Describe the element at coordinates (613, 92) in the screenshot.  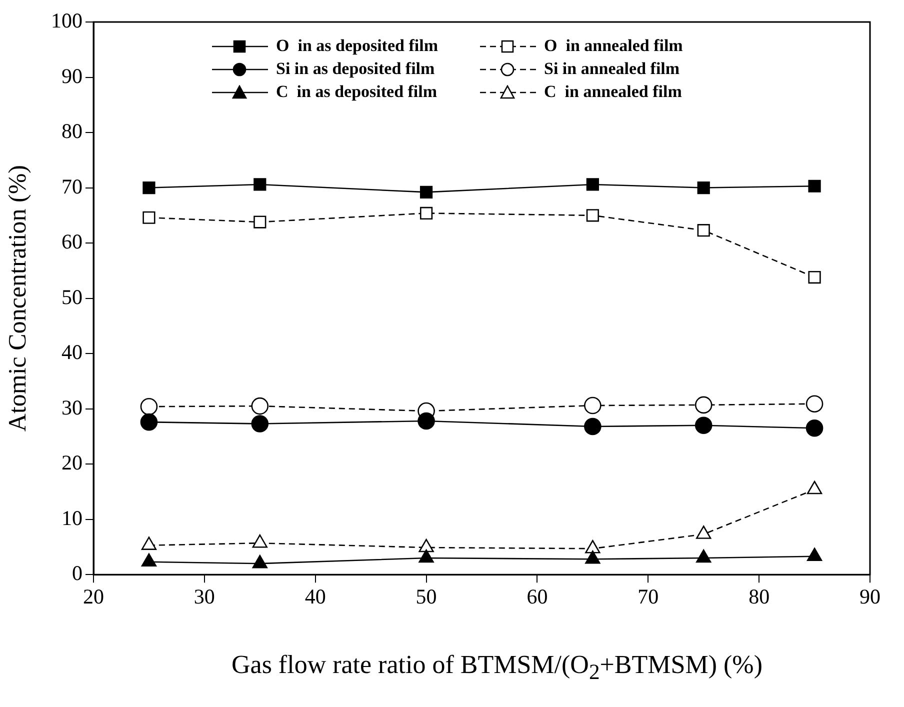
I see `legend-label: C in annealed film` at that location.